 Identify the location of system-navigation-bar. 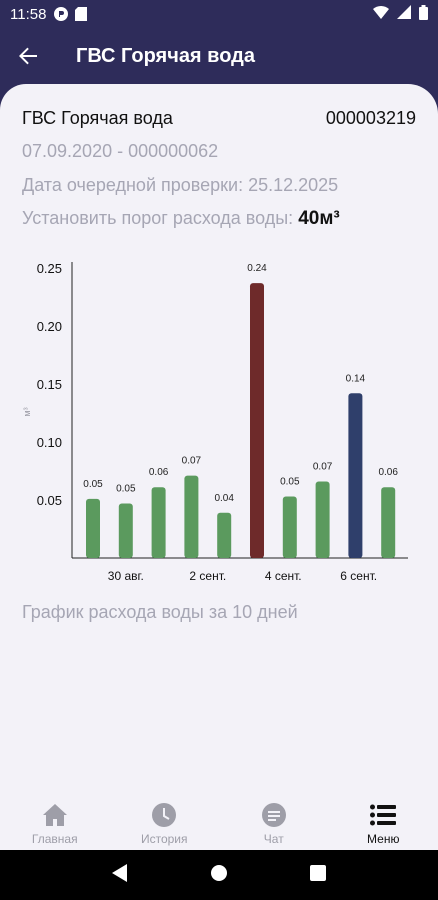
(219, 875).